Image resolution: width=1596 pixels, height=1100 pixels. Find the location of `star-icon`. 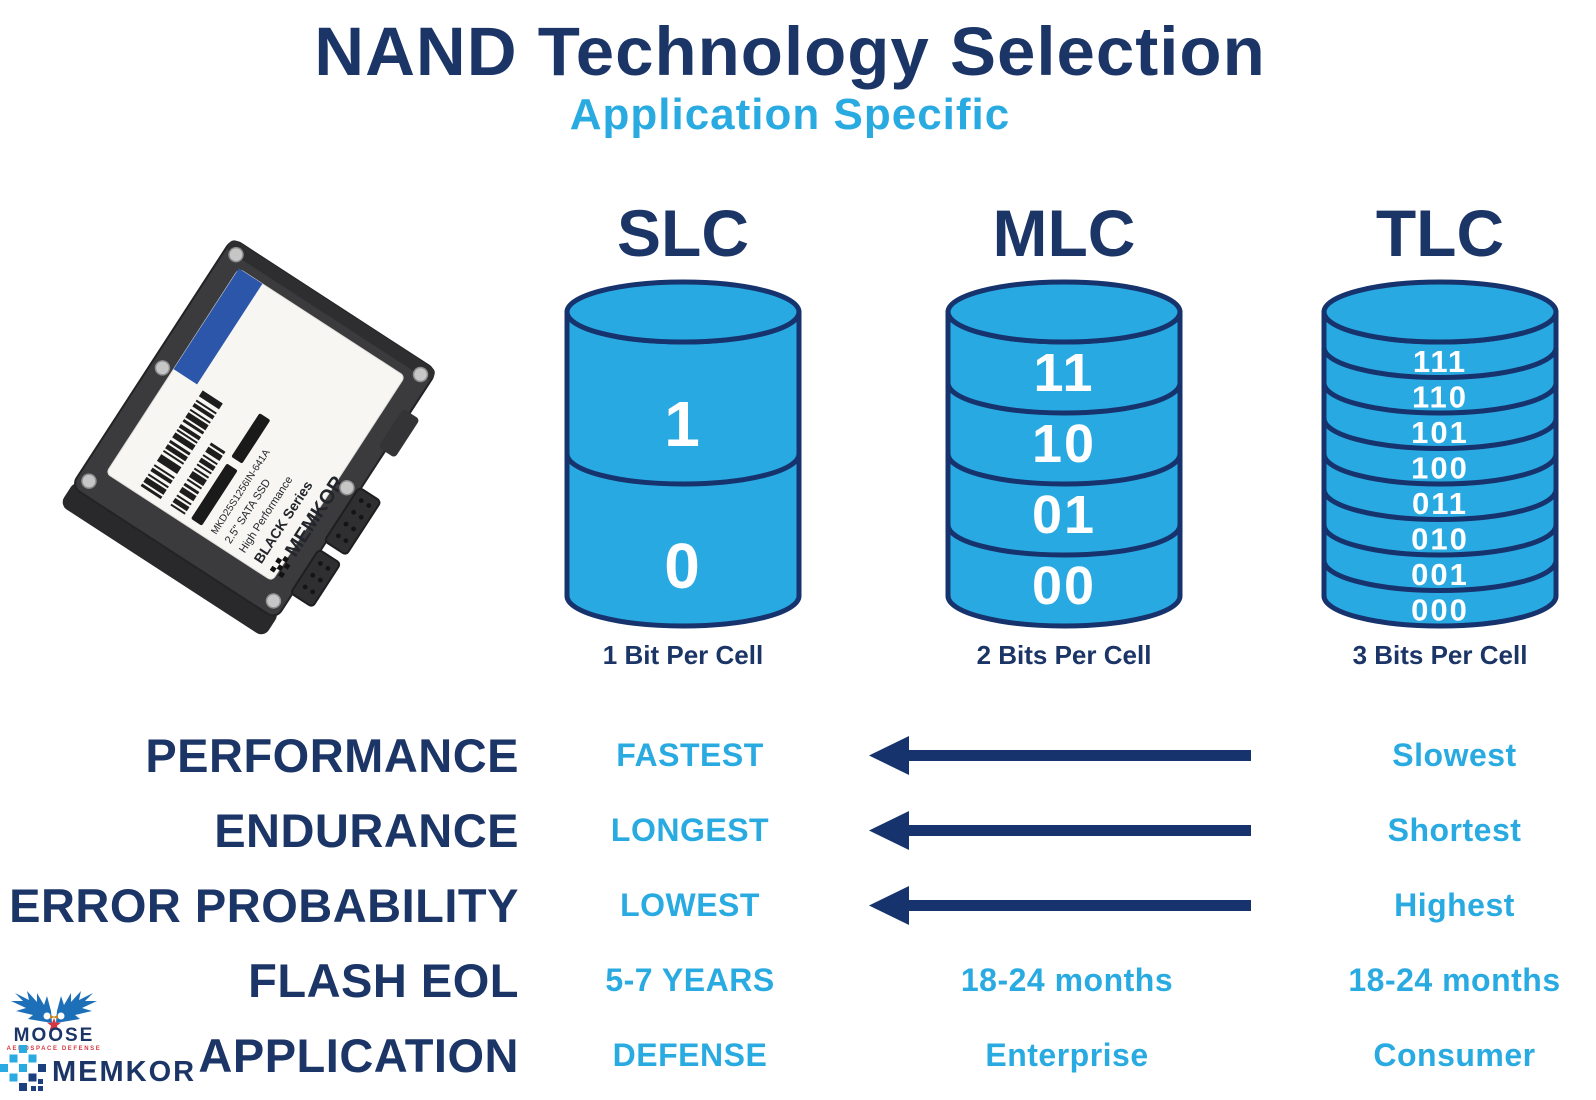

star-icon is located at coordinates (54, 1024).